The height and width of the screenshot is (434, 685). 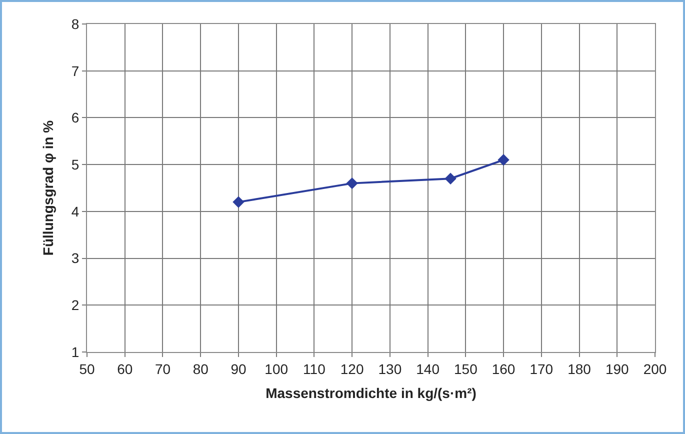 What do you see at coordinates (428, 368) in the screenshot?
I see `x-tick-label: 140` at bounding box center [428, 368].